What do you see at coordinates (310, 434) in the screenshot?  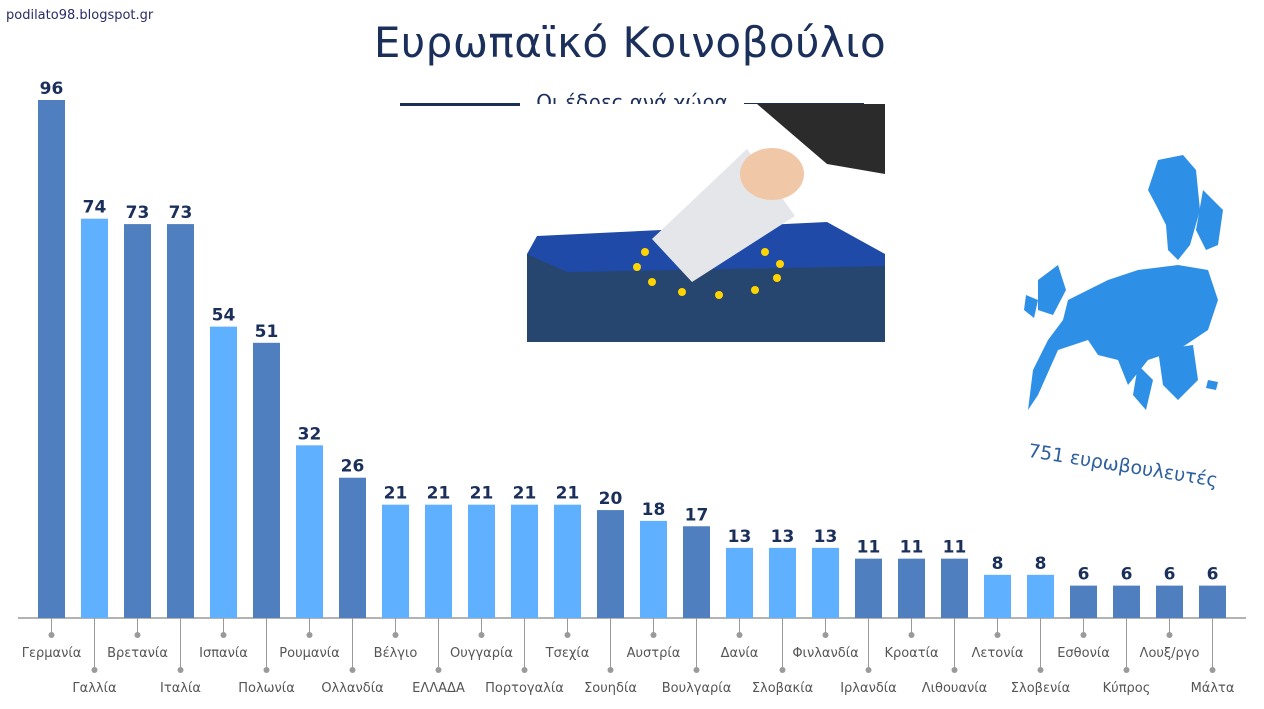 I see `data-label: 32` at bounding box center [310, 434].